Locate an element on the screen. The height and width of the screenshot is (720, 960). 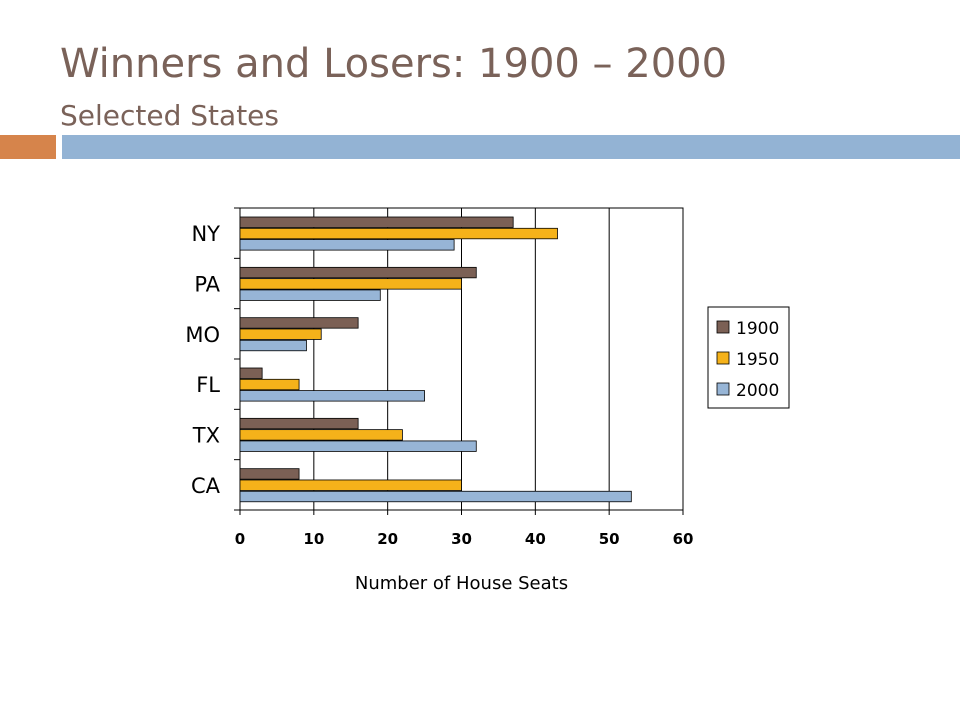
legend-label: 1900 is located at coordinates (757, 329).